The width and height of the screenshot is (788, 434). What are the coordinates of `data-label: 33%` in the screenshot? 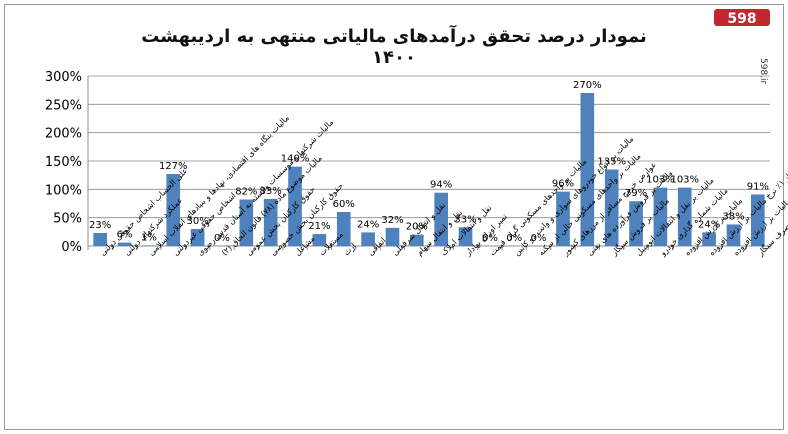 It's located at (465, 219).